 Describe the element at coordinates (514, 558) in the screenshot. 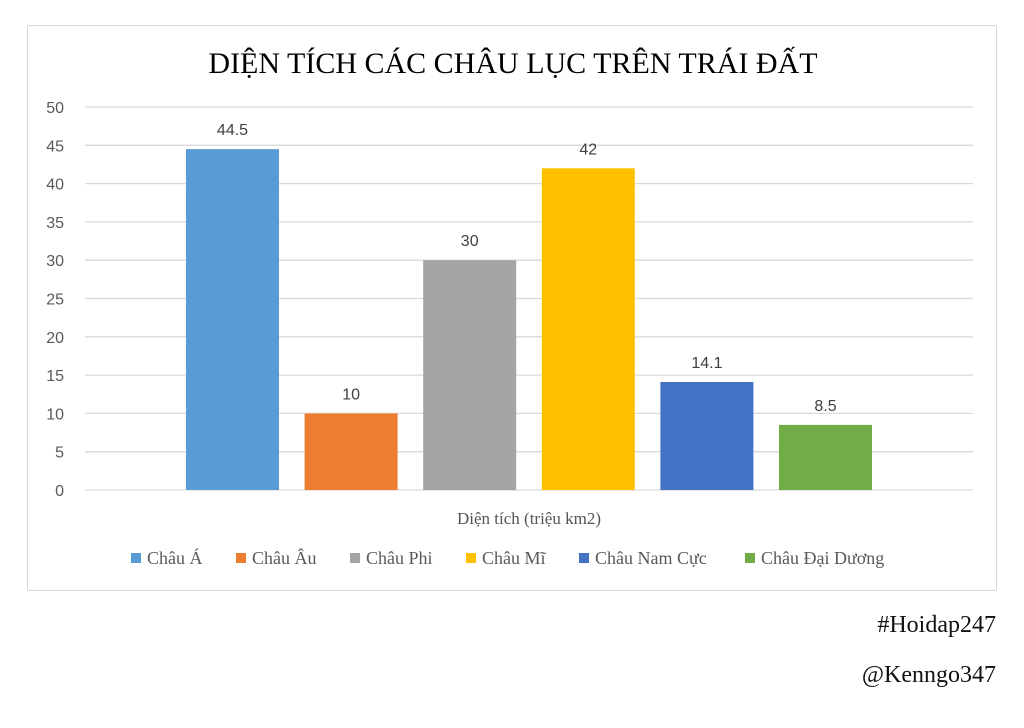

I see `legend-label: Châu Mĩ` at that location.